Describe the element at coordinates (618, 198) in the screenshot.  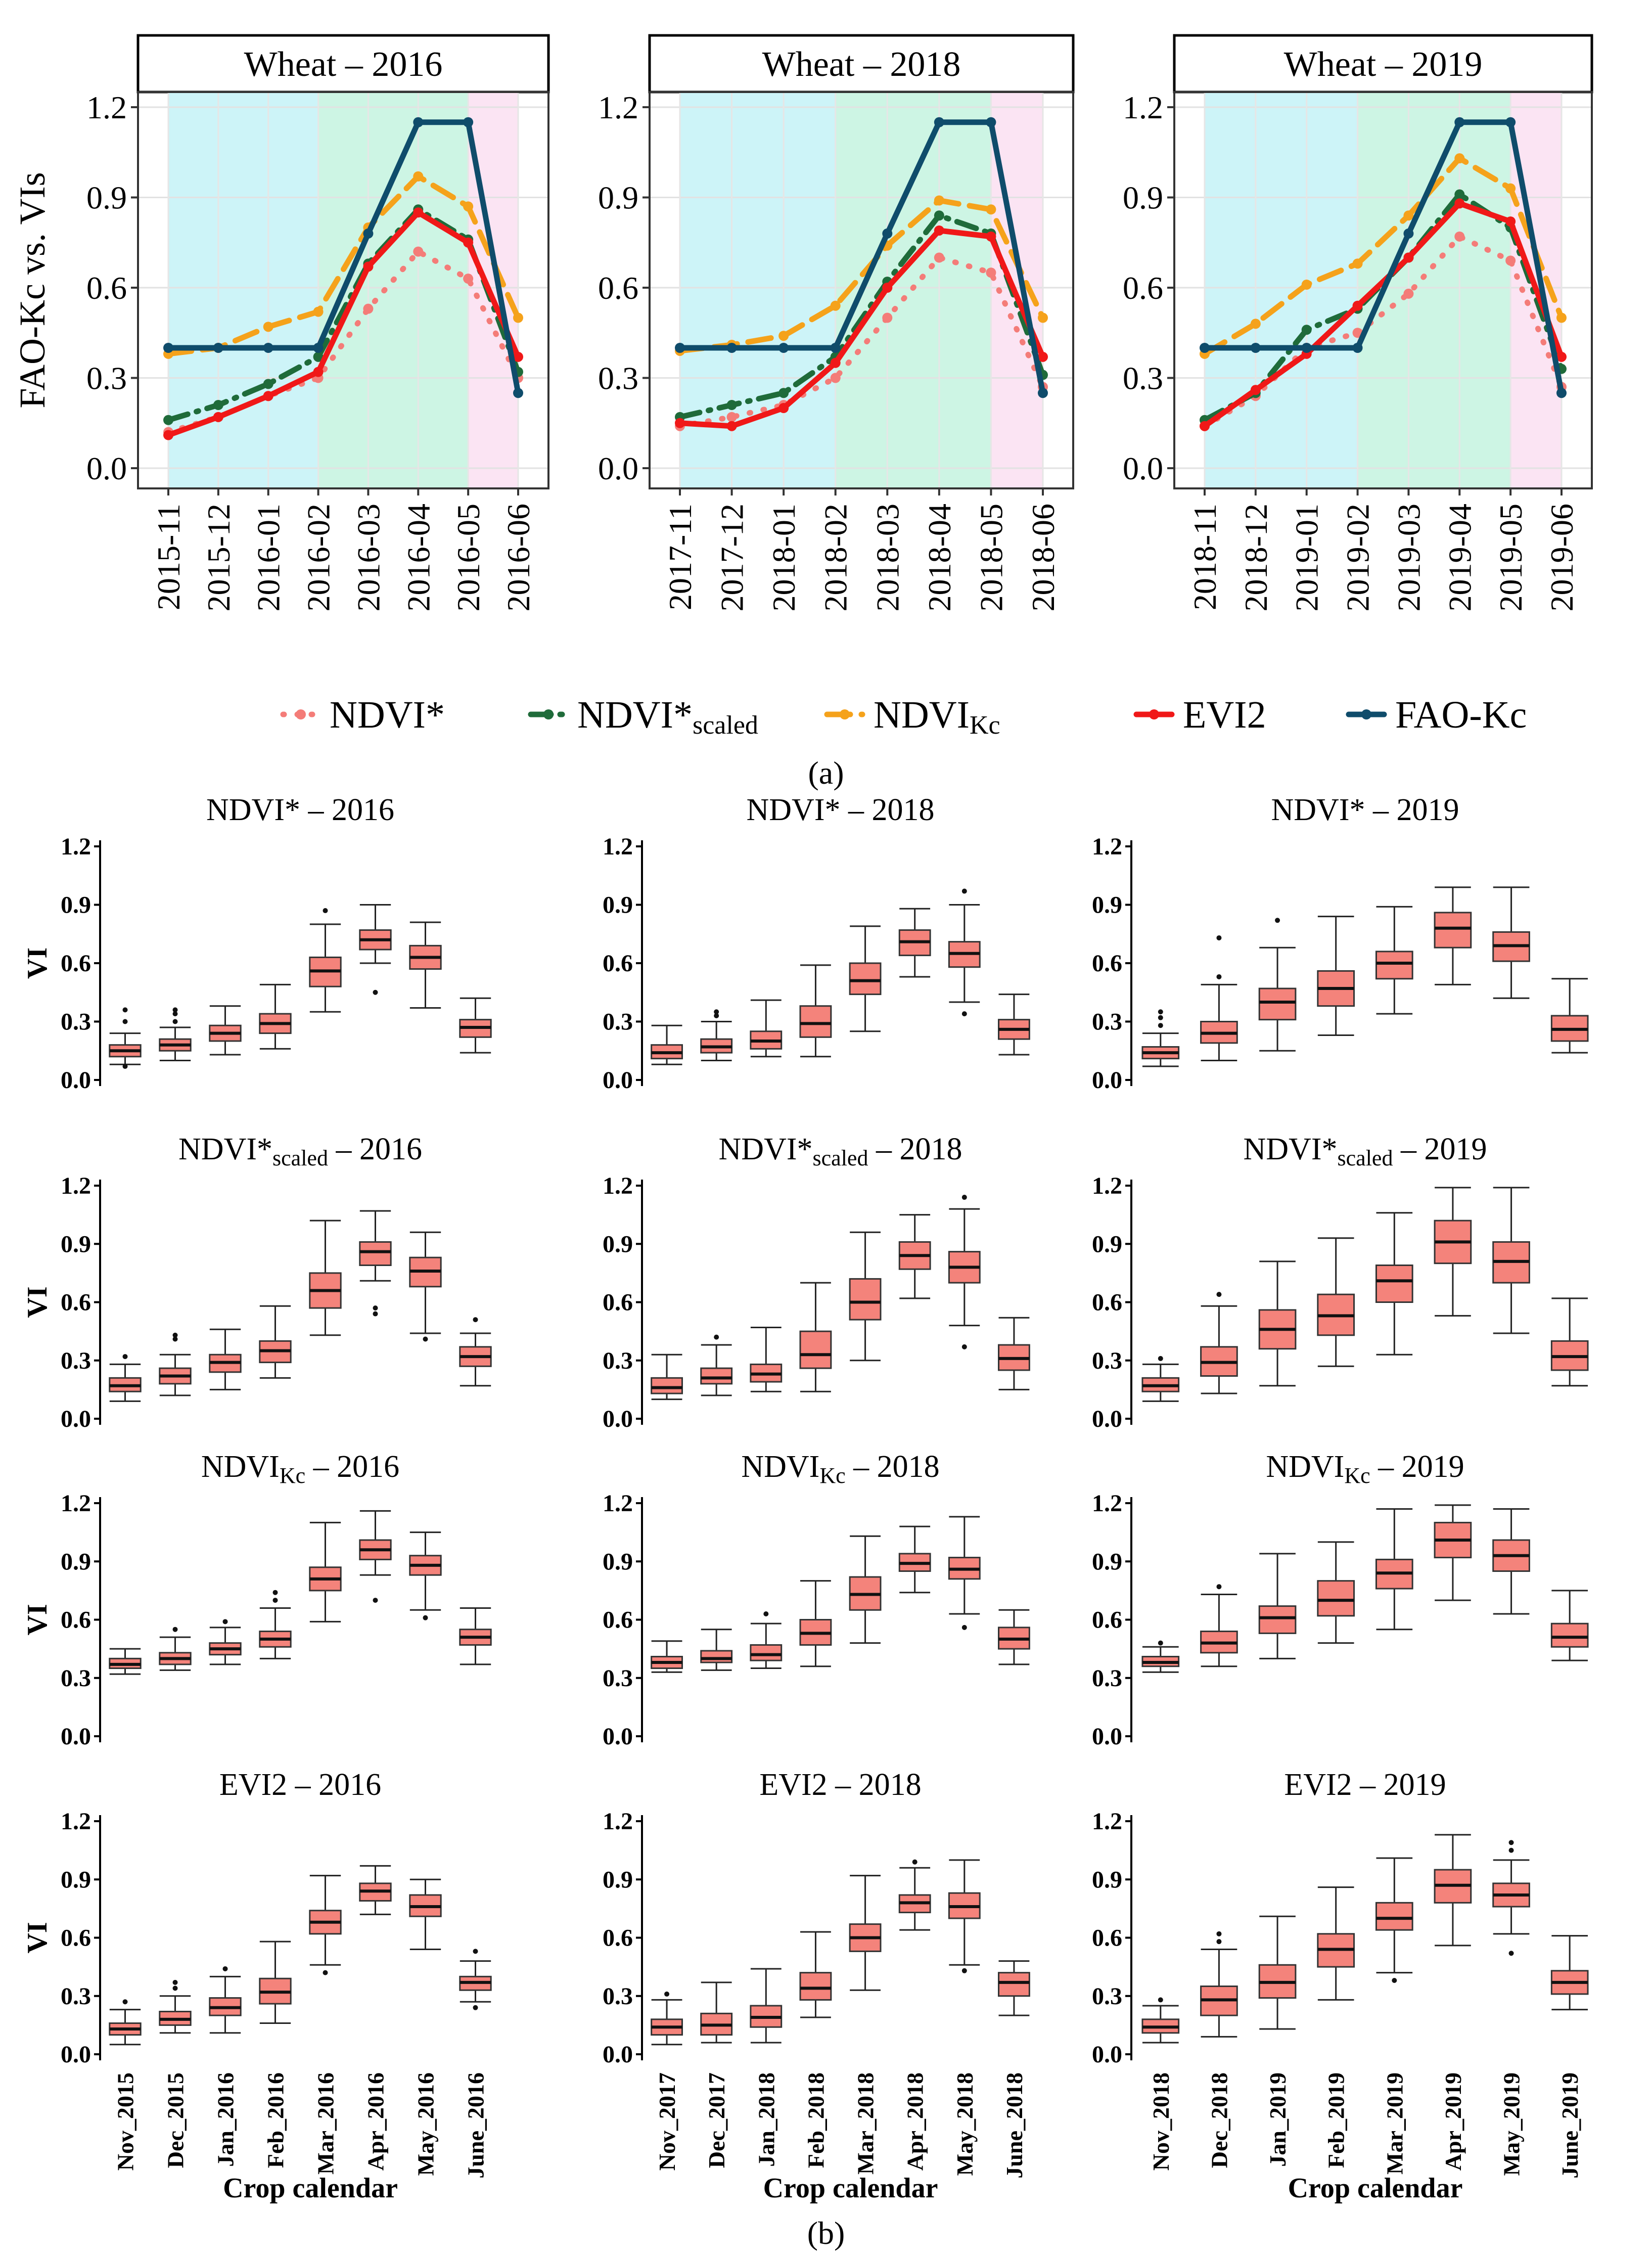
I see `y-tick-label: 0.9` at that location.